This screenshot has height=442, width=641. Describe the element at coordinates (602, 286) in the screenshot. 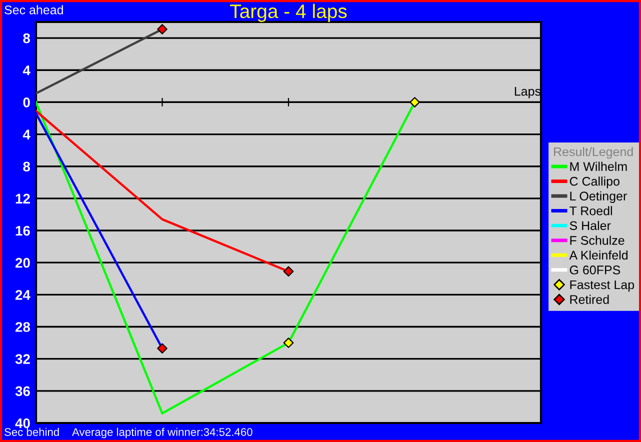

I see `legend-label: Fastest Lap` at that location.